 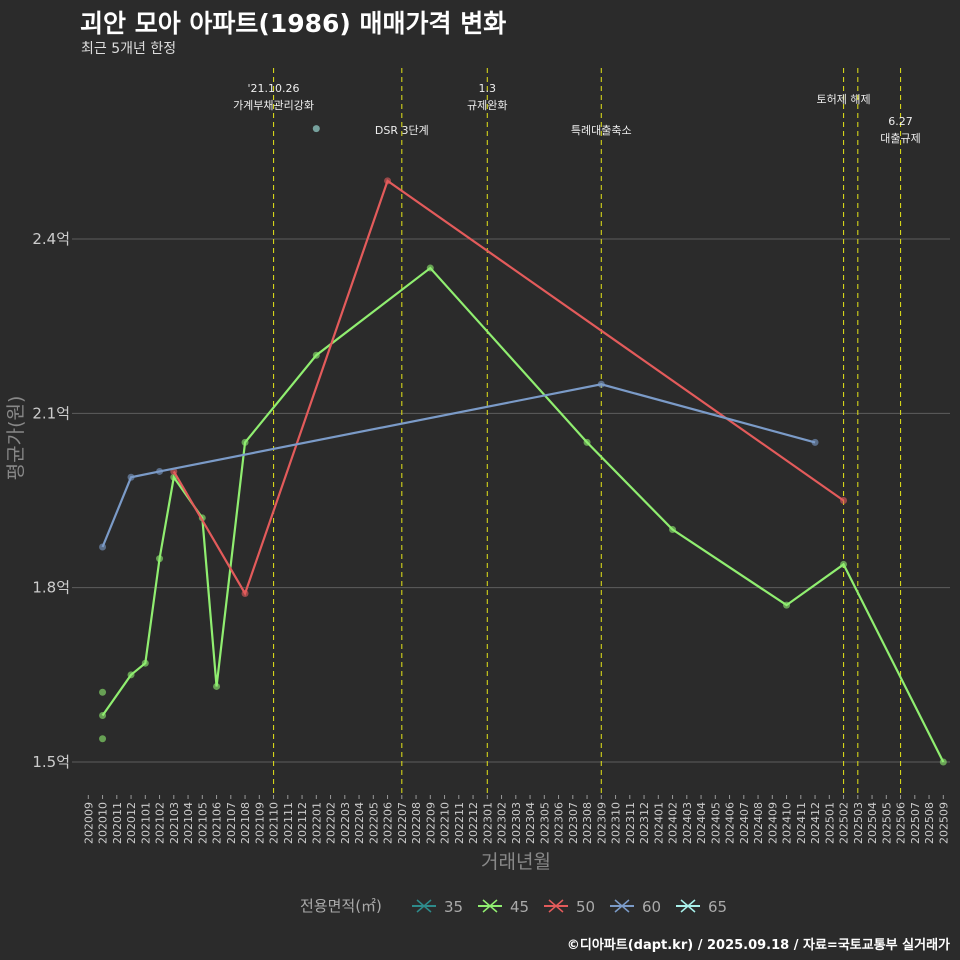 I want to click on y-tick-label: 2.4억, so click(x=51, y=239).